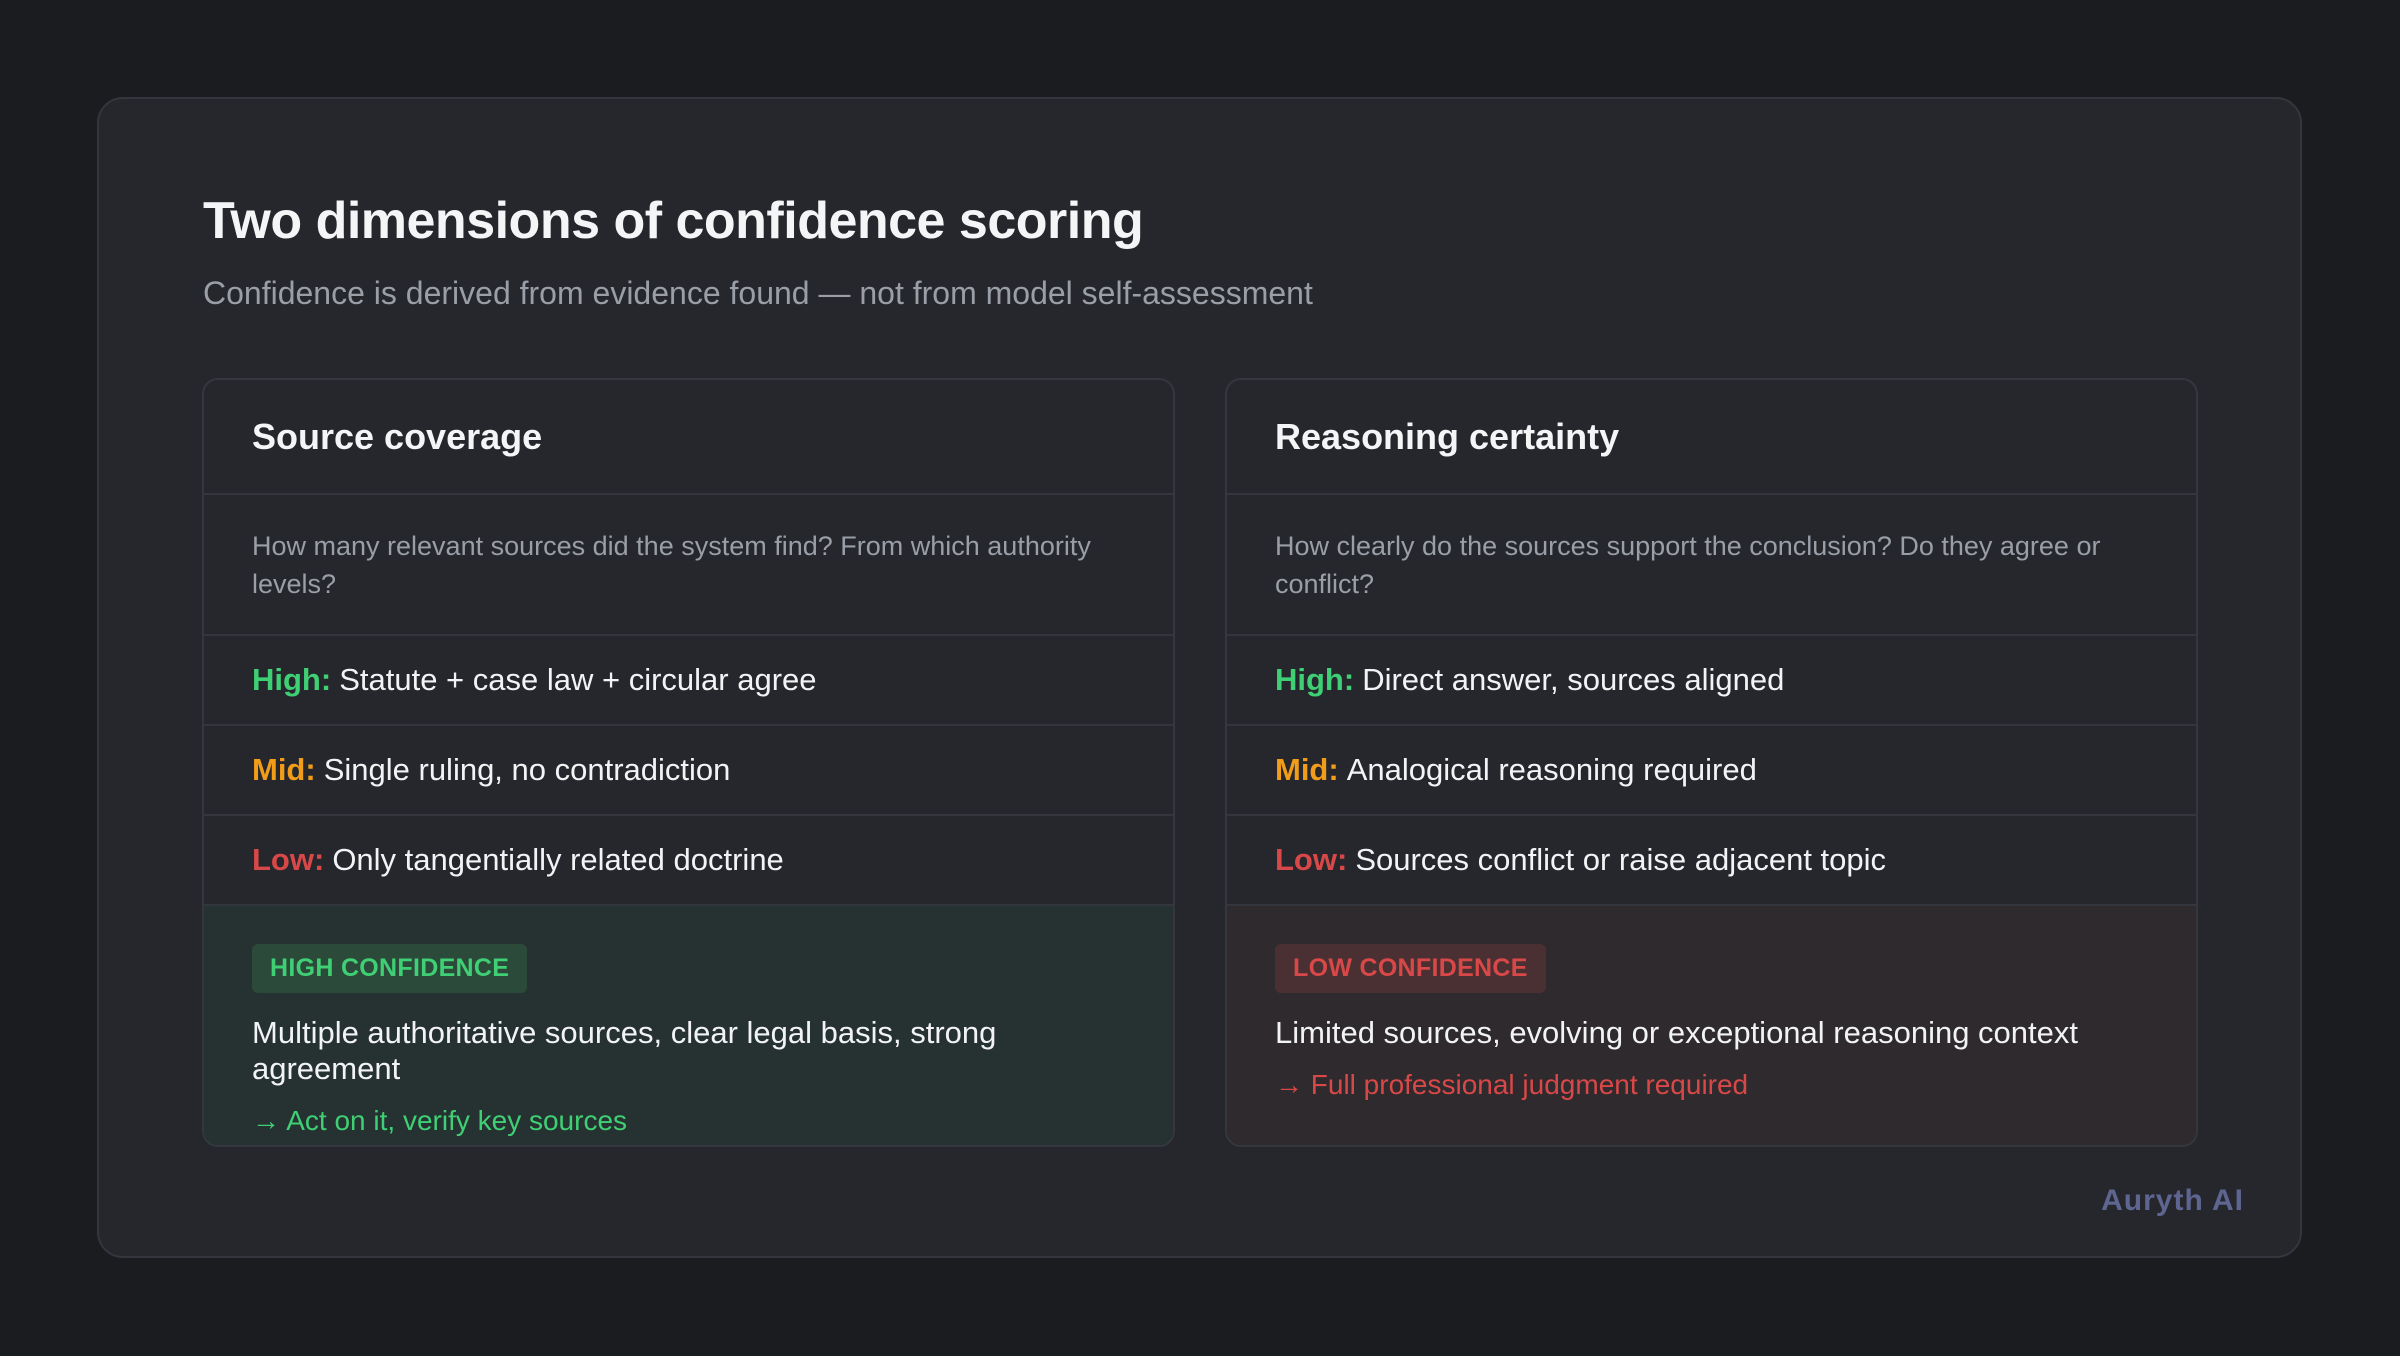 This screenshot has height=1356, width=2400. I want to click on page-title: Two dimensions of confidence scoring, so click(673, 221).